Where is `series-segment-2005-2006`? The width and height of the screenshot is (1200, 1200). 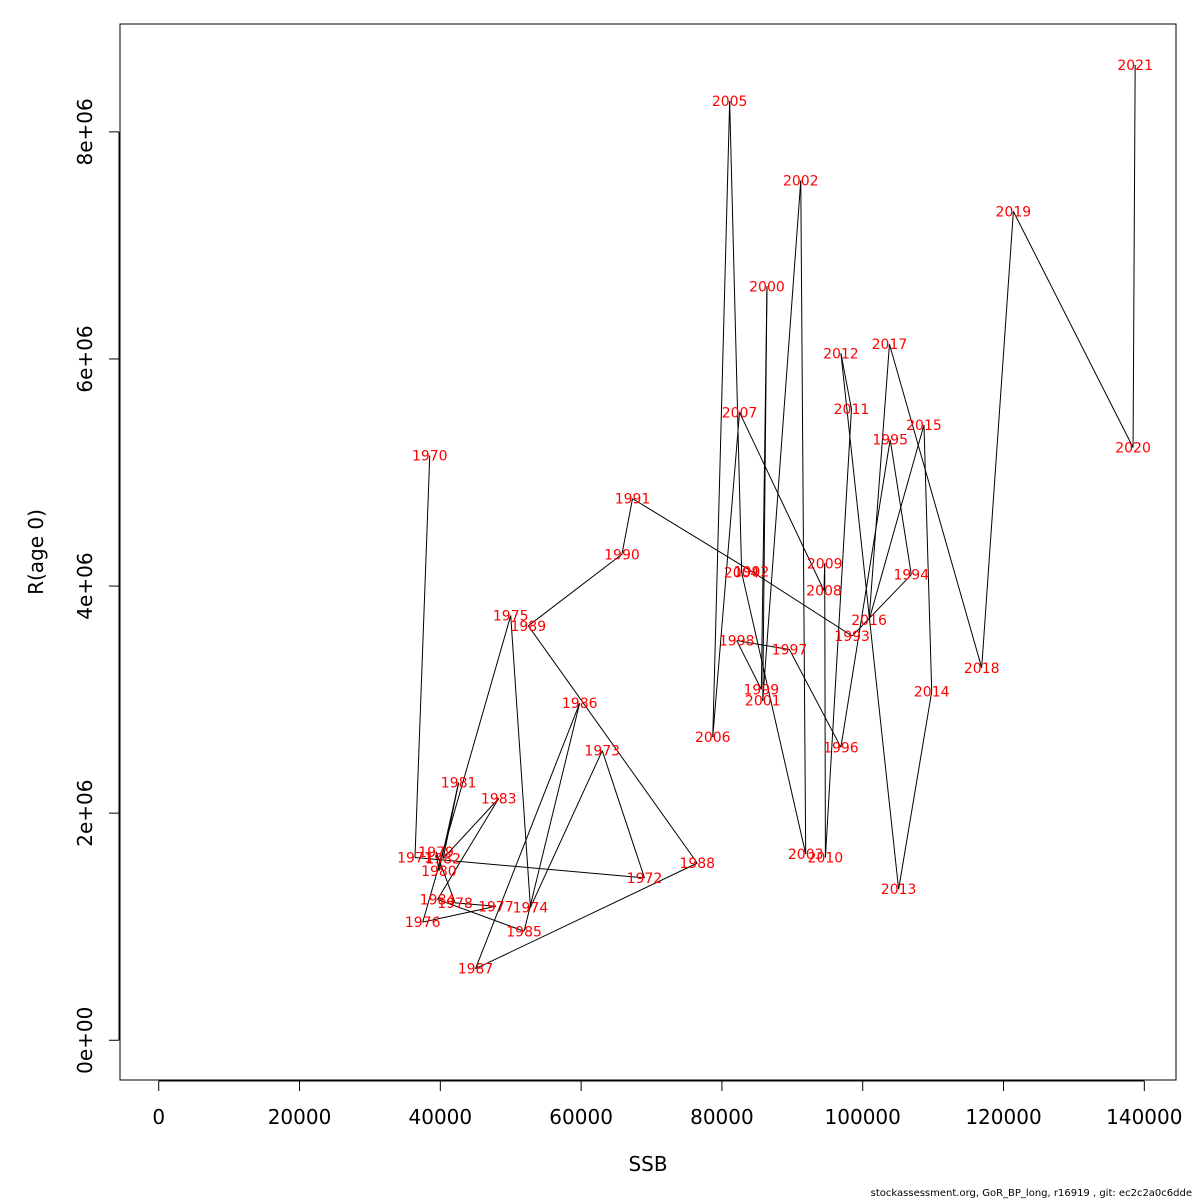 series-segment-2005-2006 is located at coordinates (721, 419).